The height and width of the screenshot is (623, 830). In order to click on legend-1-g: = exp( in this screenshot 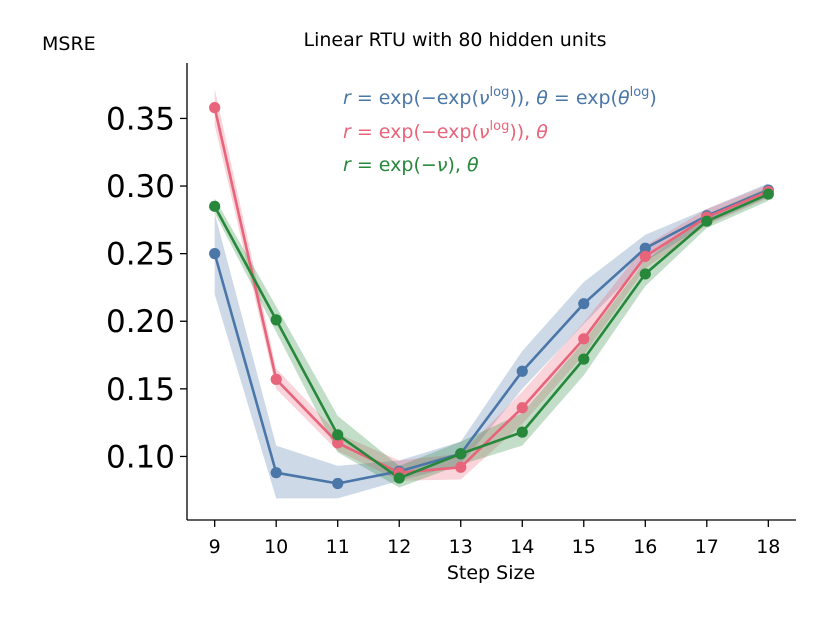, I will do `click(583, 98)`.